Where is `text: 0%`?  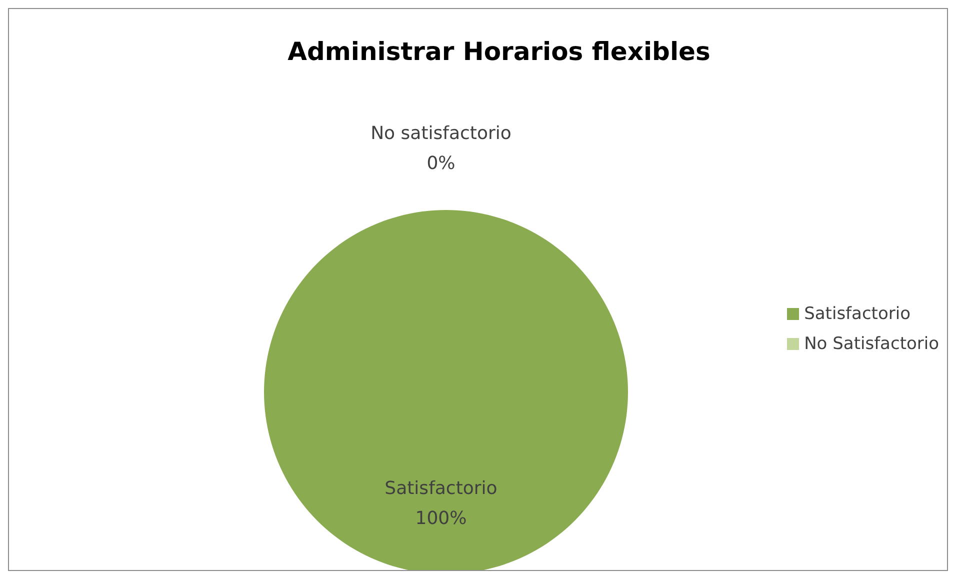
text: 0% is located at coordinates (441, 163).